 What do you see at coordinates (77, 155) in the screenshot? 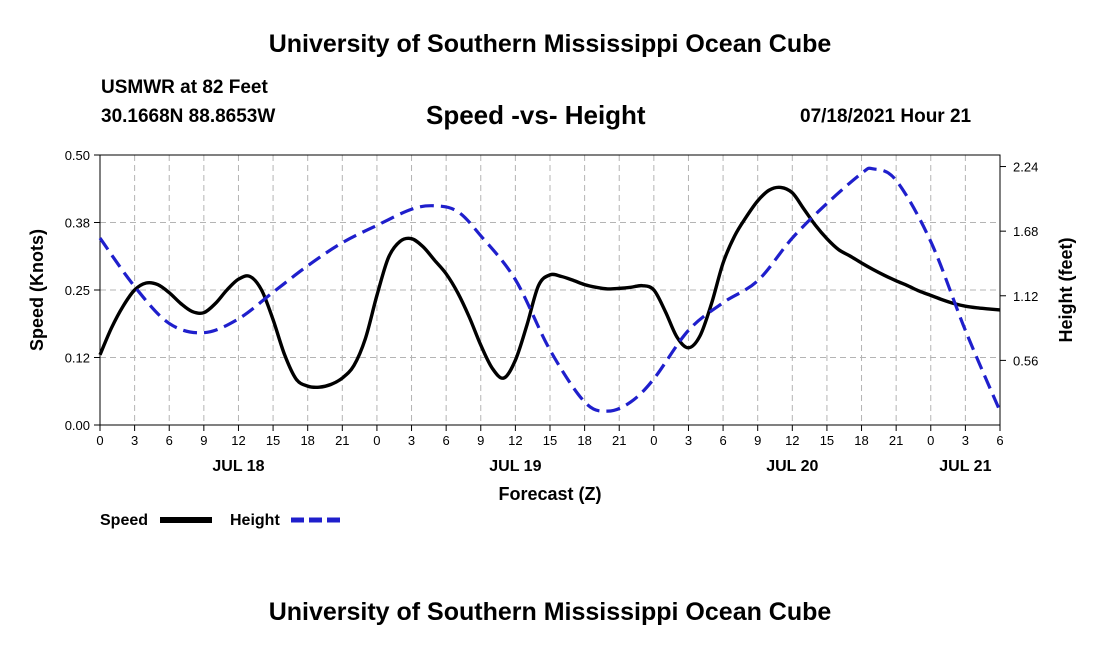
I see `y-left-tick-label: 0.50` at bounding box center [77, 155].